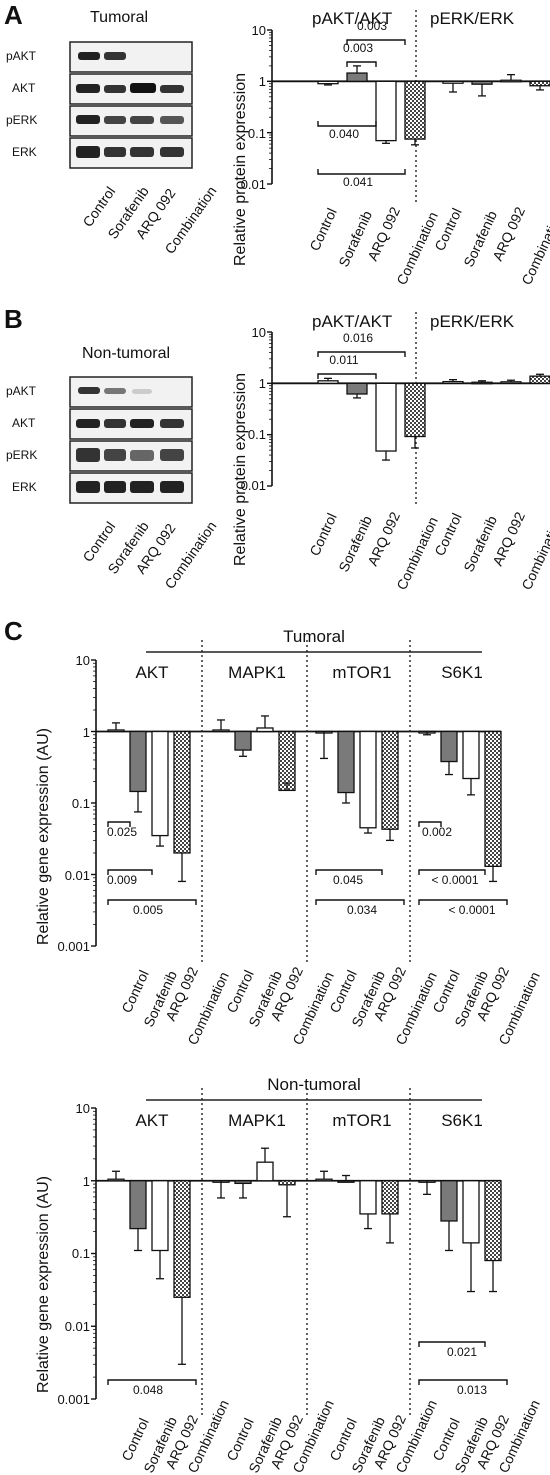  I want to click on p-value-label: 0.041, so click(358, 182).